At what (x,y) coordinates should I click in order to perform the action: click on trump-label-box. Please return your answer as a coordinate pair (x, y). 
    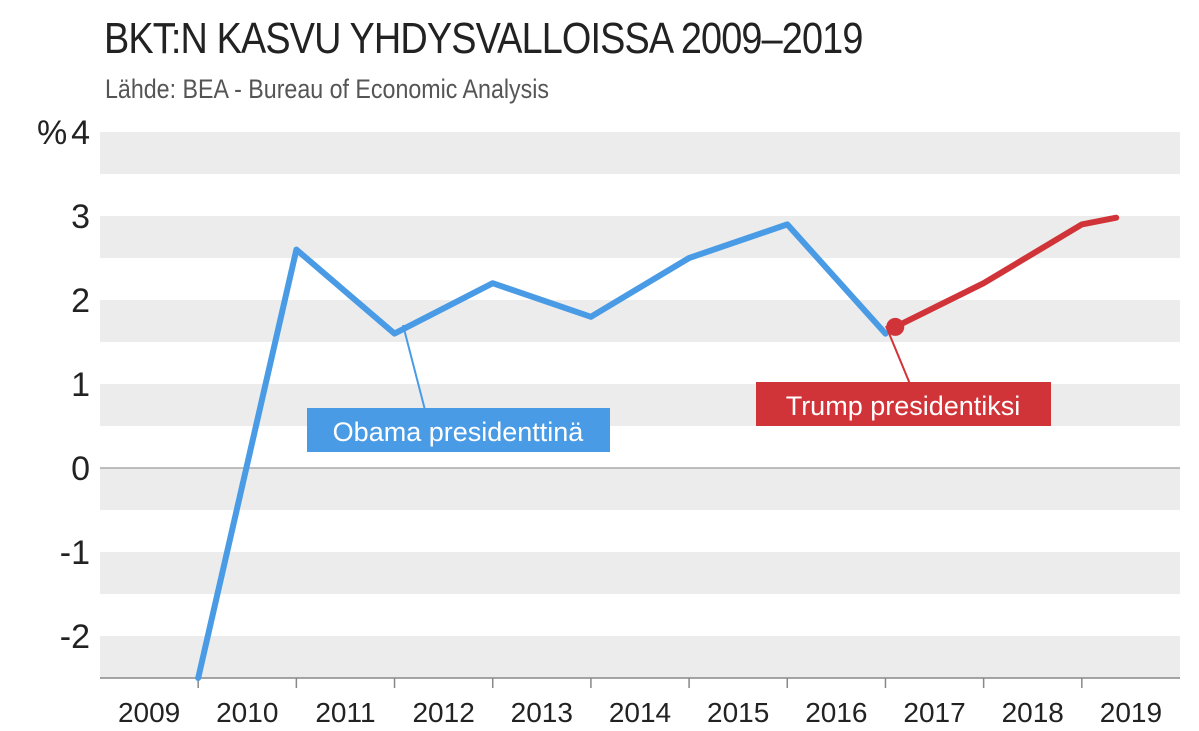
    Looking at the image, I should click on (903, 404).